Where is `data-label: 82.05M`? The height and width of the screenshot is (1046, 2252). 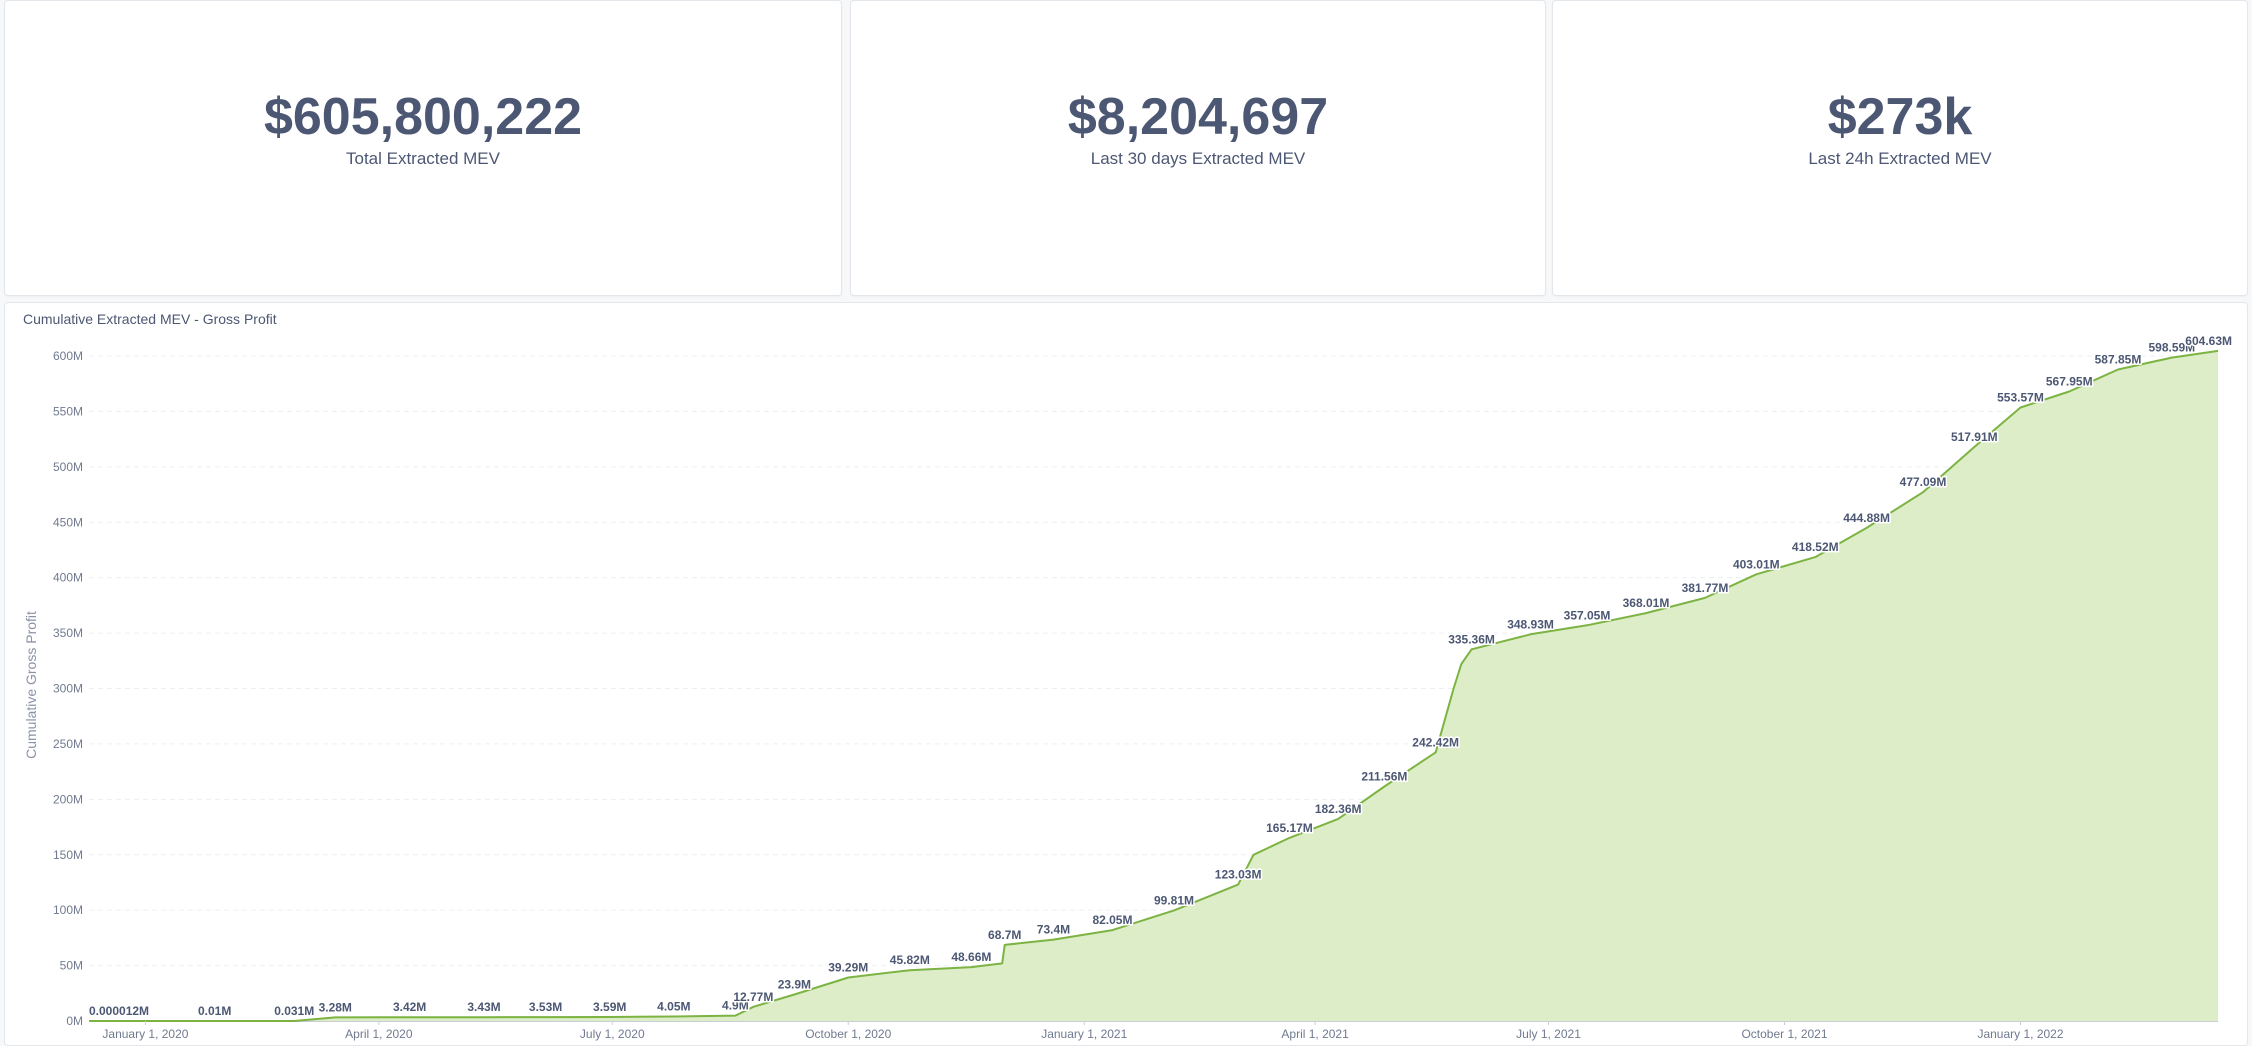 data-label: 82.05M is located at coordinates (1112, 920).